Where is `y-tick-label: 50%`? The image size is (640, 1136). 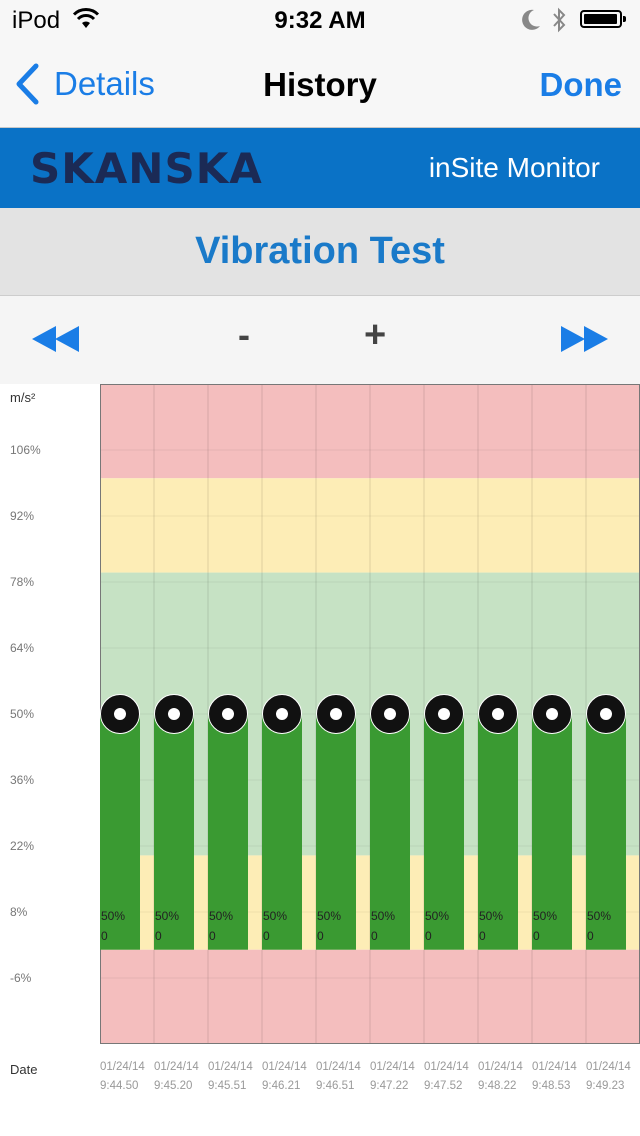 y-tick-label: 50% is located at coordinates (22, 714).